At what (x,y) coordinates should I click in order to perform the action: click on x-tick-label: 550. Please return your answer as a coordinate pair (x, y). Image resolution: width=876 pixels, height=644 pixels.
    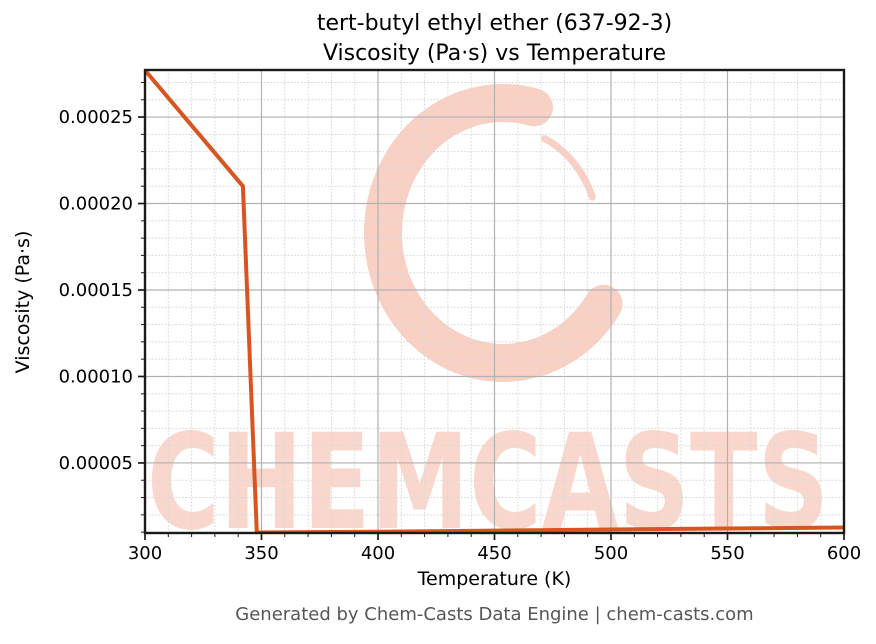
    Looking at the image, I should click on (727, 553).